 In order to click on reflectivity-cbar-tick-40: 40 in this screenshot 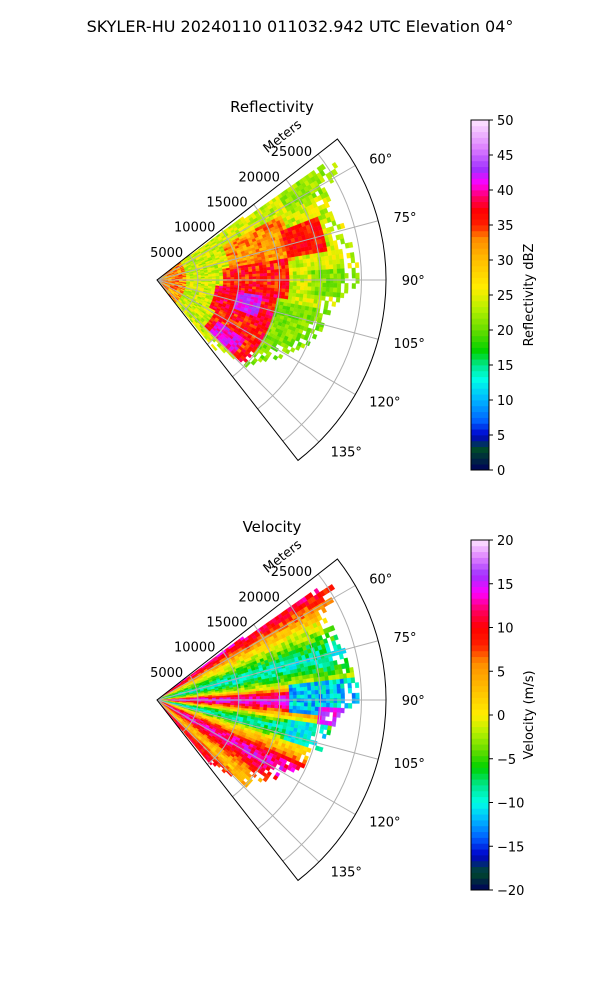, I will do `click(505, 191)`.